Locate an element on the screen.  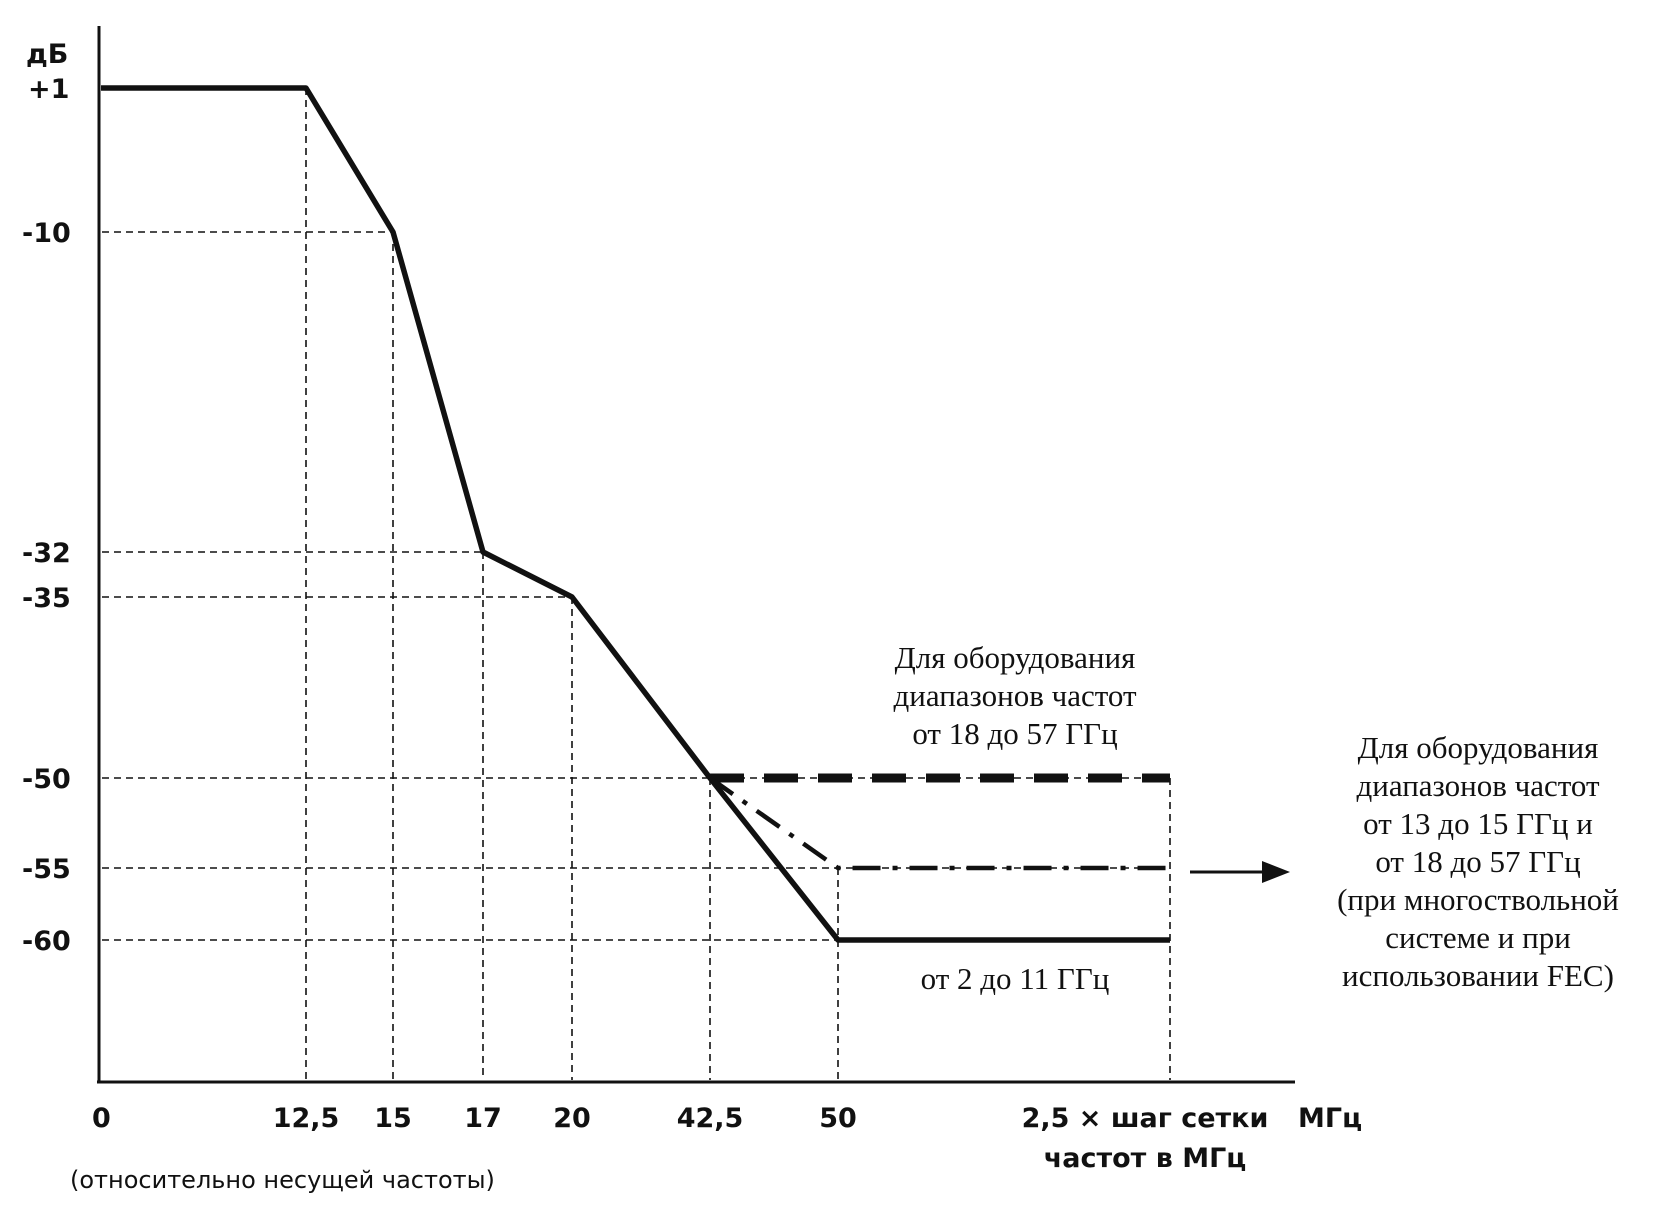
x-tick-label: 50 is located at coordinates (838, 1118).